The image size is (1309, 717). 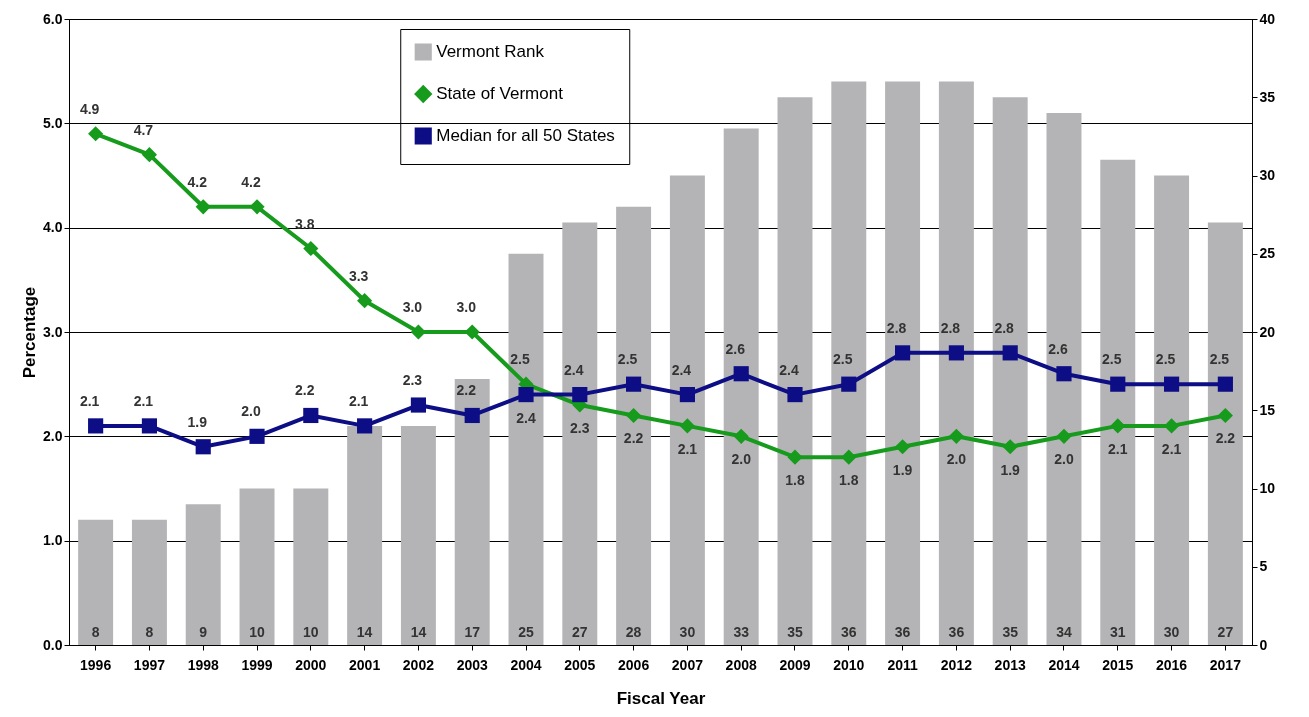 I want to click on data-label: 2.6, so click(x=1058, y=348).